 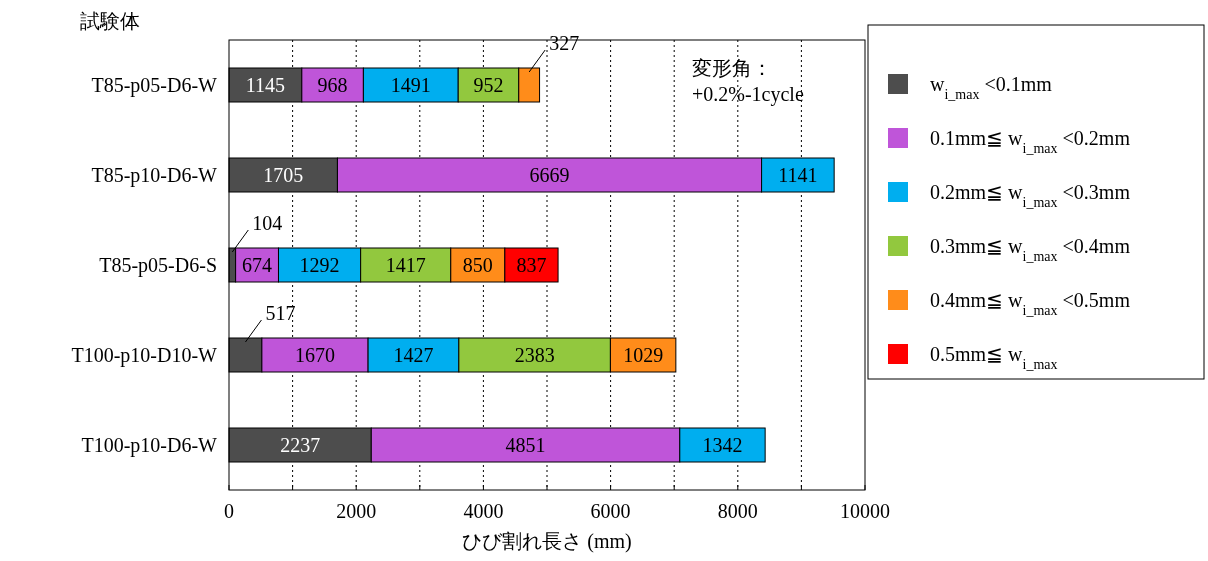 I want to click on legend-label: 0.1mm≦ w$_{i_max}$ <0.2mm, so click(x=1030, y=141).